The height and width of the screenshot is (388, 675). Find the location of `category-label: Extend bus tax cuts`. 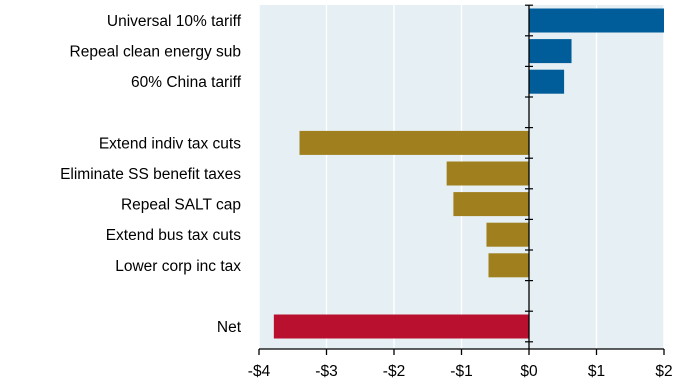

category-label: Extend bus tax cuts is located at coordinates (174, 235).